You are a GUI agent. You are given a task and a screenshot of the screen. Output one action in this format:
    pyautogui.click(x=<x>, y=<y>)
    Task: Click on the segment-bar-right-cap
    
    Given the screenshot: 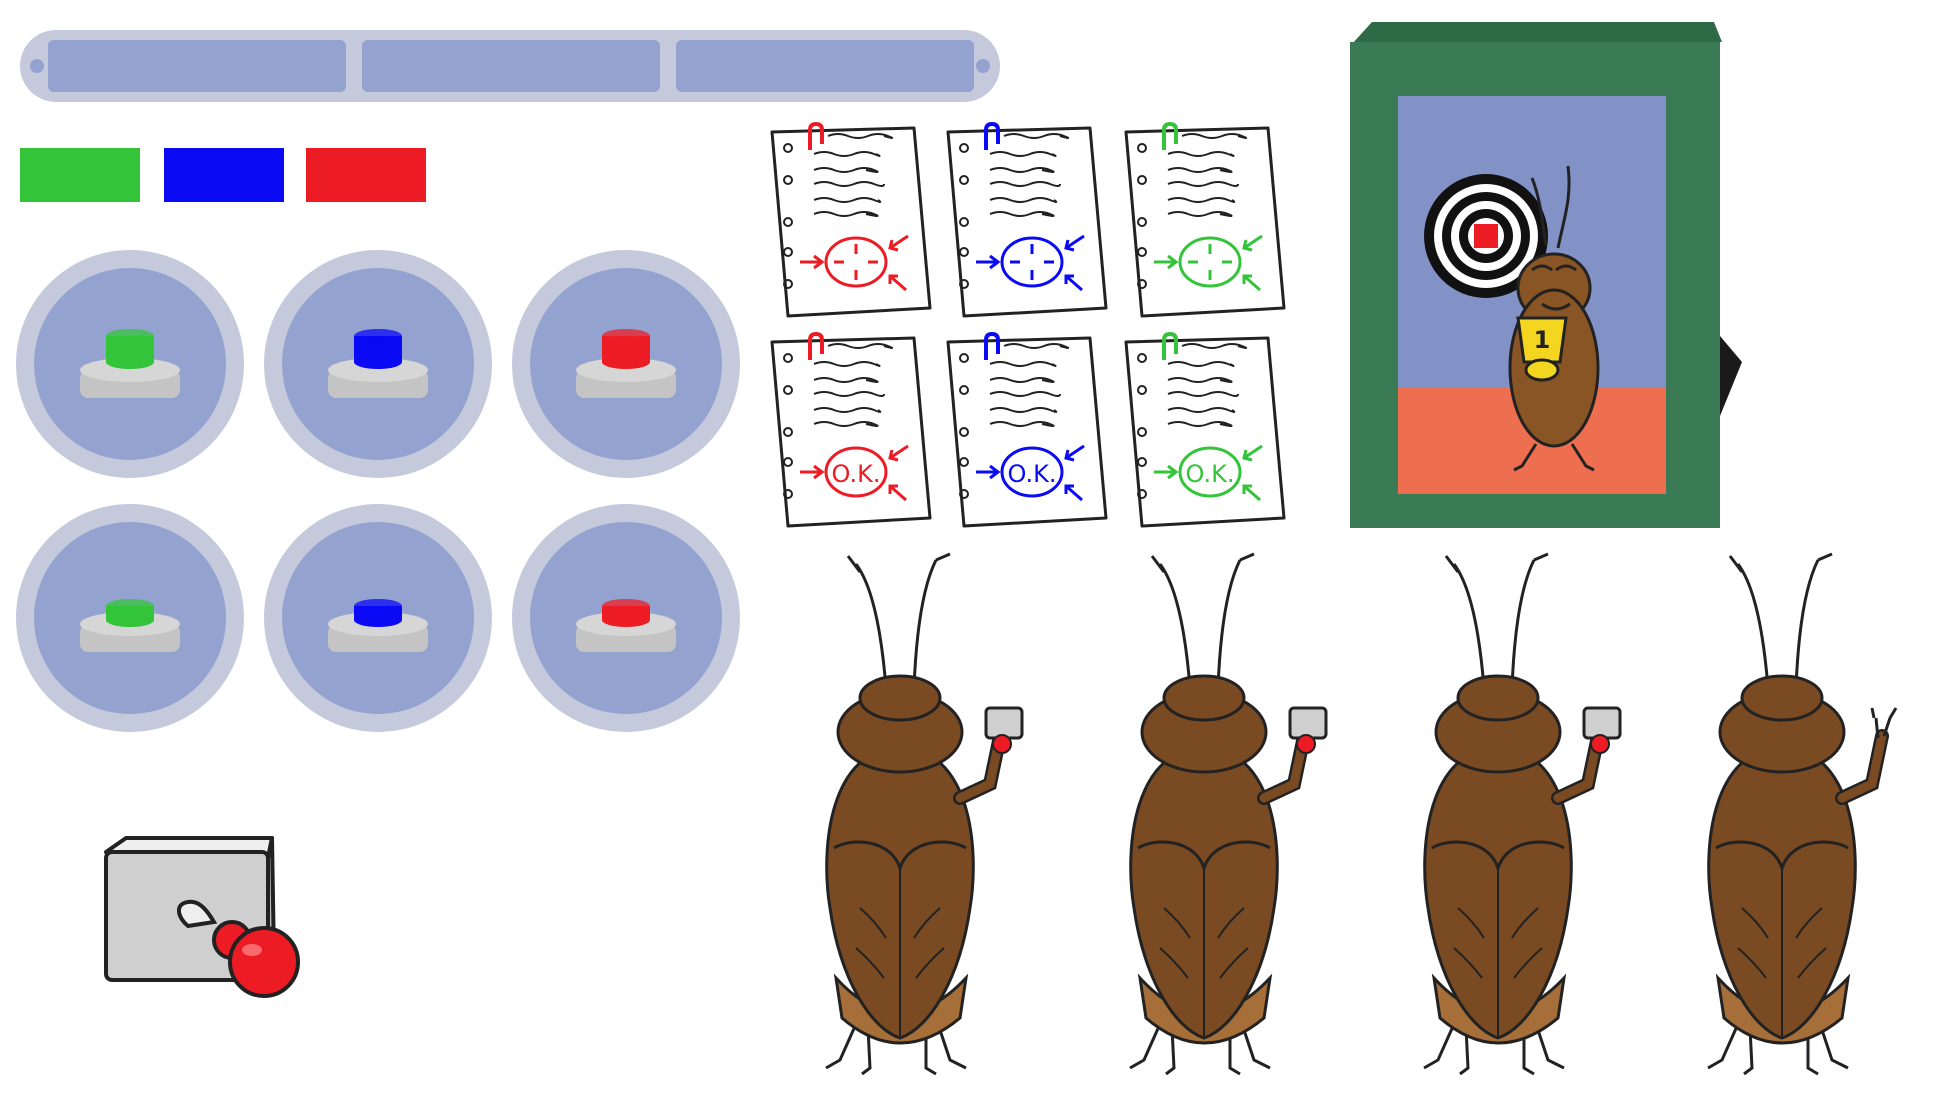 What is the action you would take?
    pyautogui.click(x=983, y=66)
    